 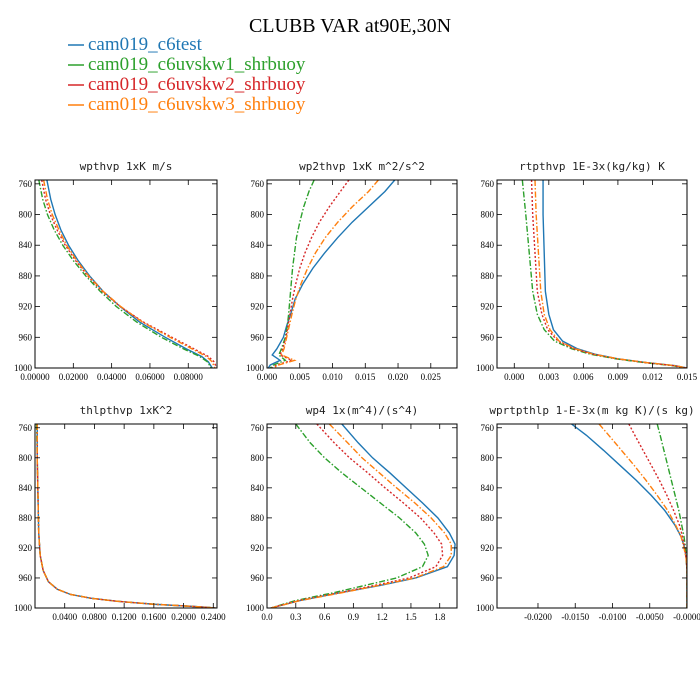 I want to click on x-tick-label: -0.0000, so click(x=686, y=617).